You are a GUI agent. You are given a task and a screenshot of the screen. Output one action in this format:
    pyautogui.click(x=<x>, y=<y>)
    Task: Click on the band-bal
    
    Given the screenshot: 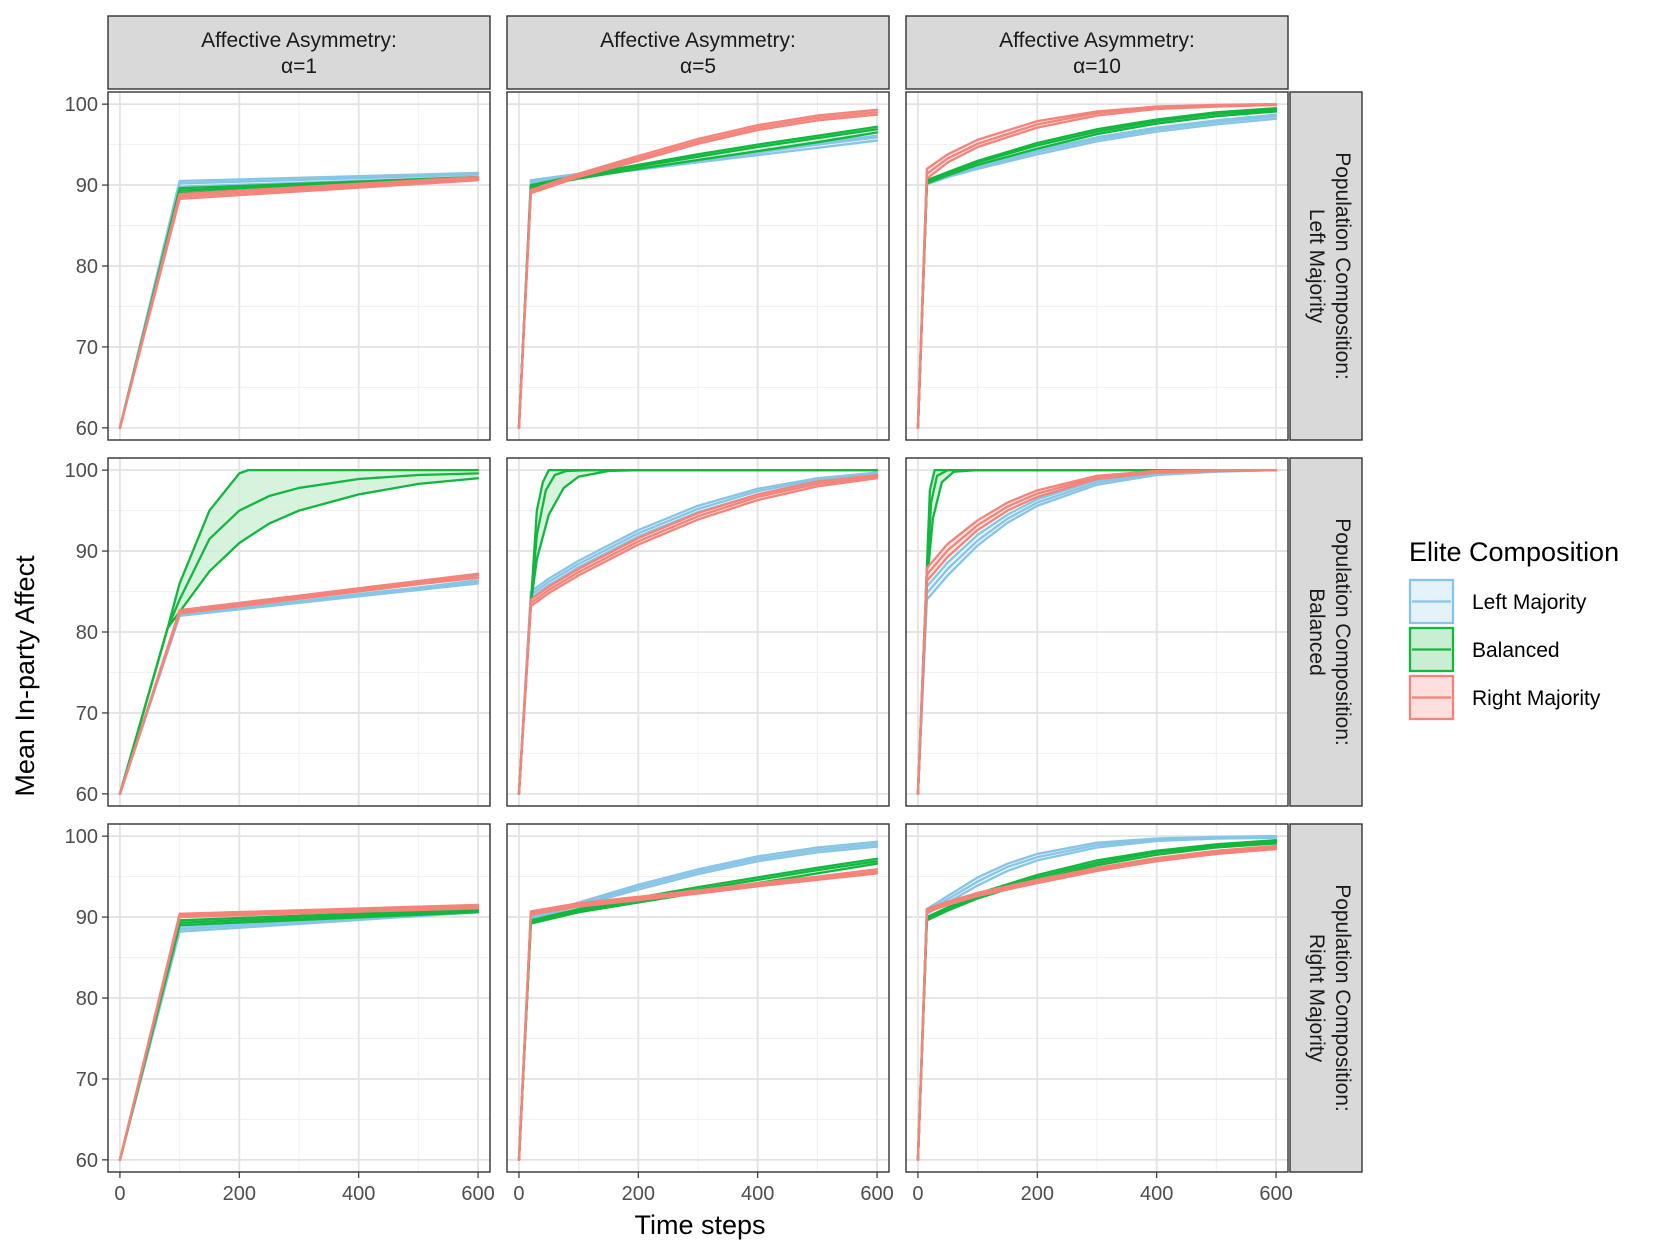 What is the action you would take?
    pyautogui.click(x=299, y=632)
    